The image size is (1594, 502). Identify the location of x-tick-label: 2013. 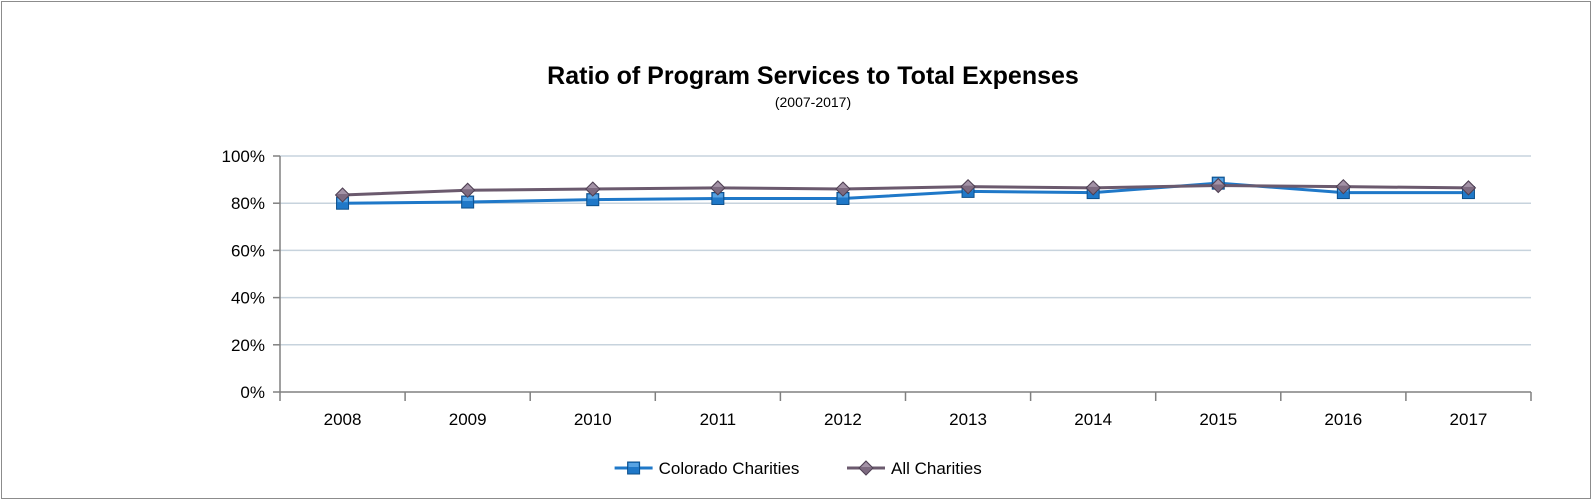
(968, 419).